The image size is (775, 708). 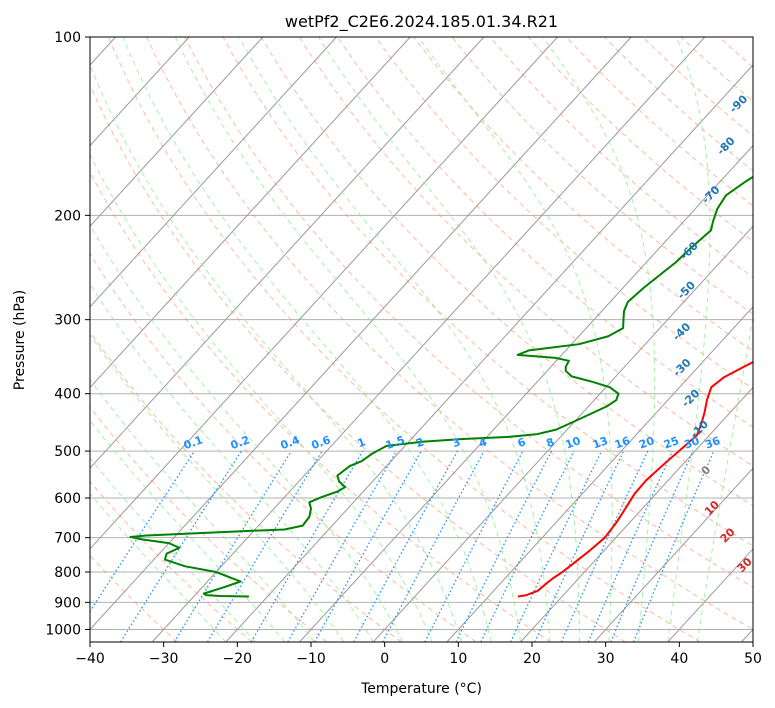 I want to click on x-axis-label: Temperature (°C), so click(x=421, y=689).